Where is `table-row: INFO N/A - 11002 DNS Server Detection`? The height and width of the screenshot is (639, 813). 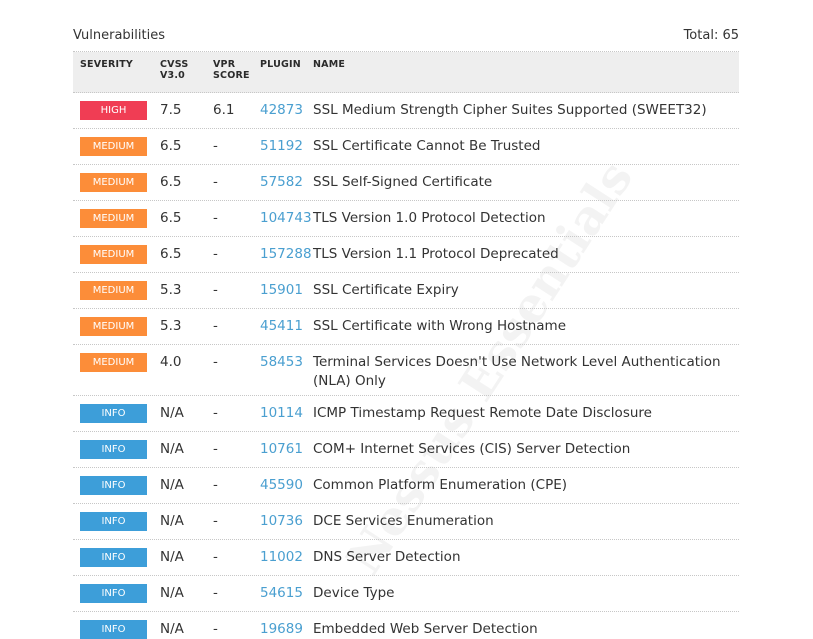
table-row: INFO N/A - 11002 DNS Server Detection is located at coordinates (406, 558).